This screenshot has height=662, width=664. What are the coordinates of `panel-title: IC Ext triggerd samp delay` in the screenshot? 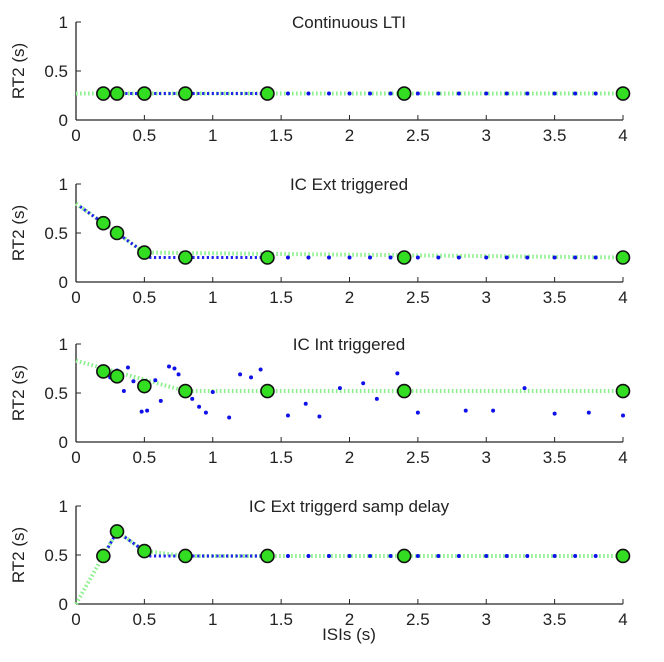 It's located at (349, 506).